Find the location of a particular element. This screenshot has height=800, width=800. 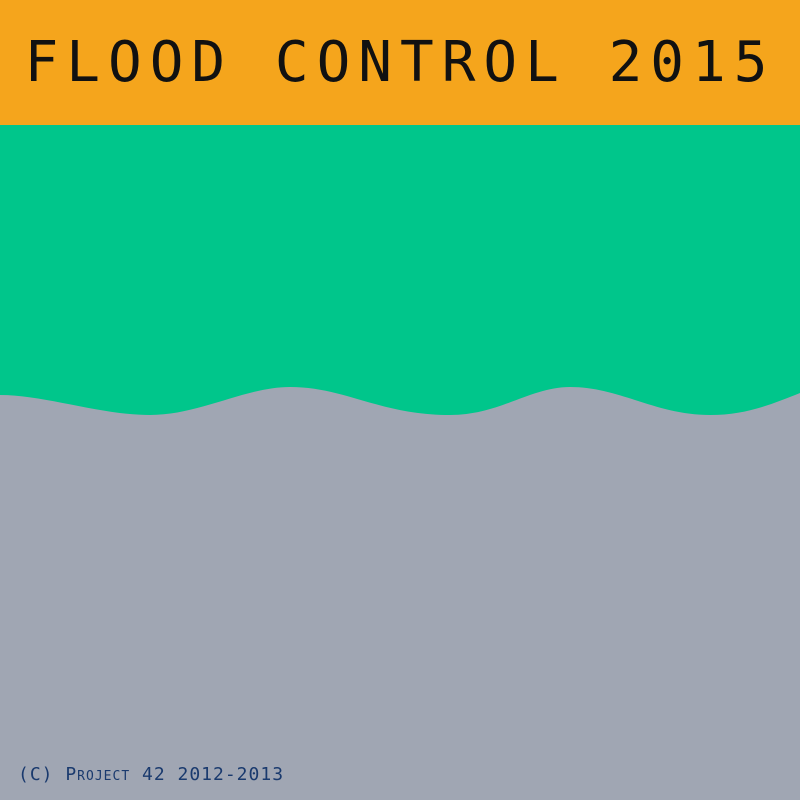

game-title: FLOOD CONTROL 2015 is located at coordinates (400, 62).